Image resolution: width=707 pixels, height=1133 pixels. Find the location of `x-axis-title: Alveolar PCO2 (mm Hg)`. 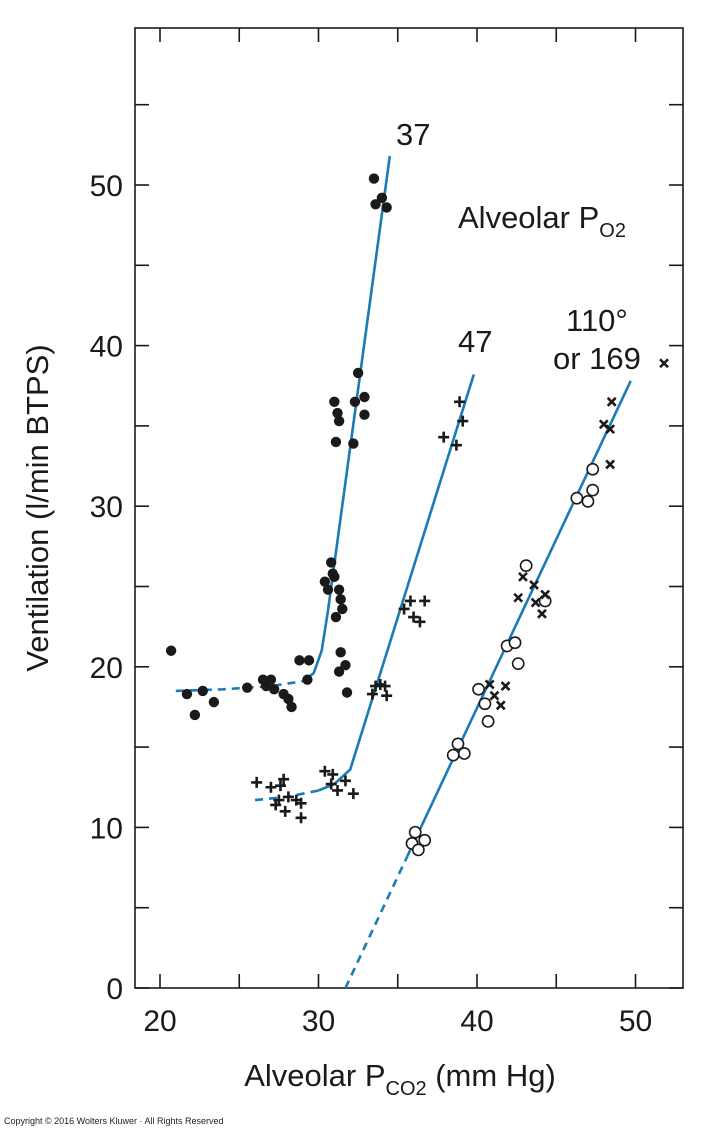

x-axis-title: Alveolar PCO2 (mm Hg) is located at coordinates (400, 1079).